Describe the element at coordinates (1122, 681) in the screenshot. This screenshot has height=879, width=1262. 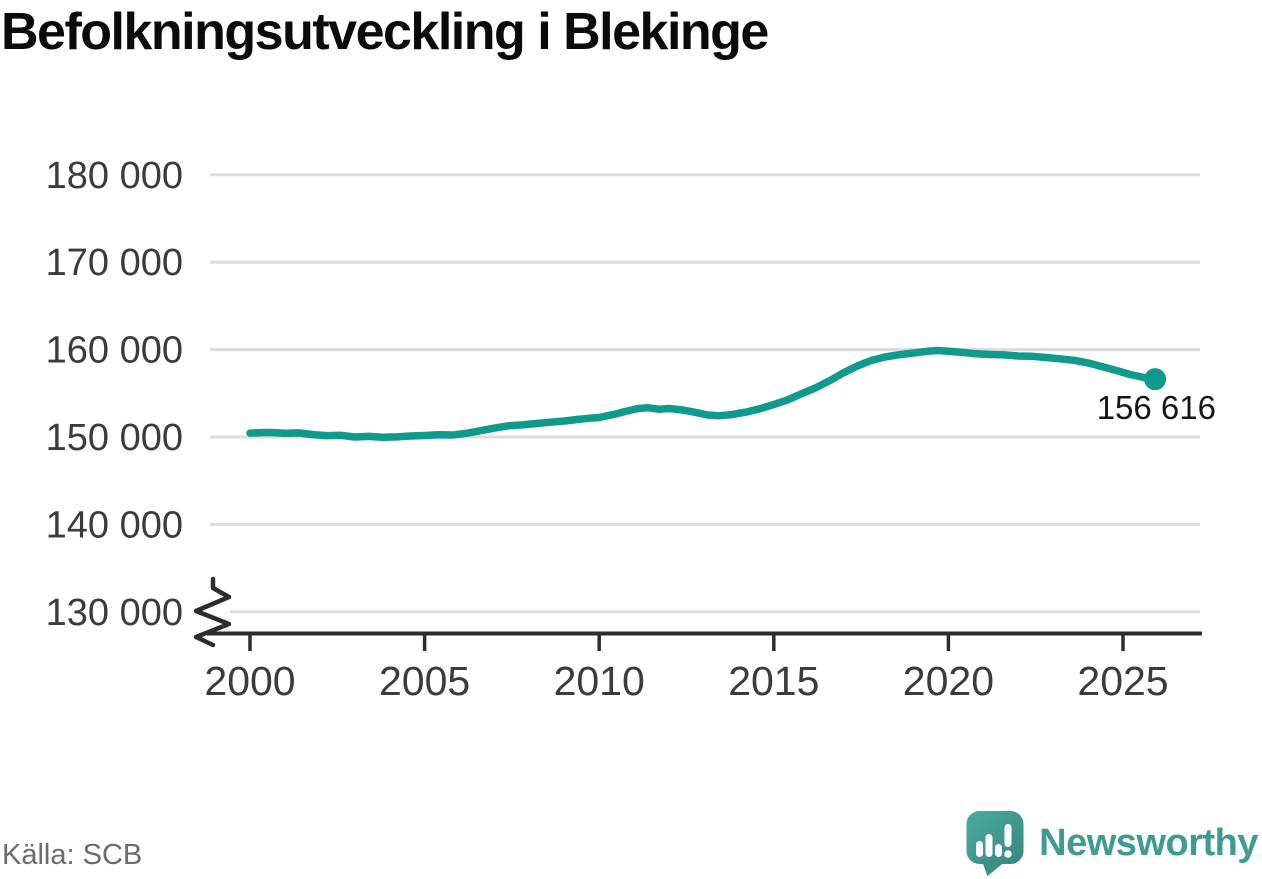
I see `x-tick-label: 2025` at that location.